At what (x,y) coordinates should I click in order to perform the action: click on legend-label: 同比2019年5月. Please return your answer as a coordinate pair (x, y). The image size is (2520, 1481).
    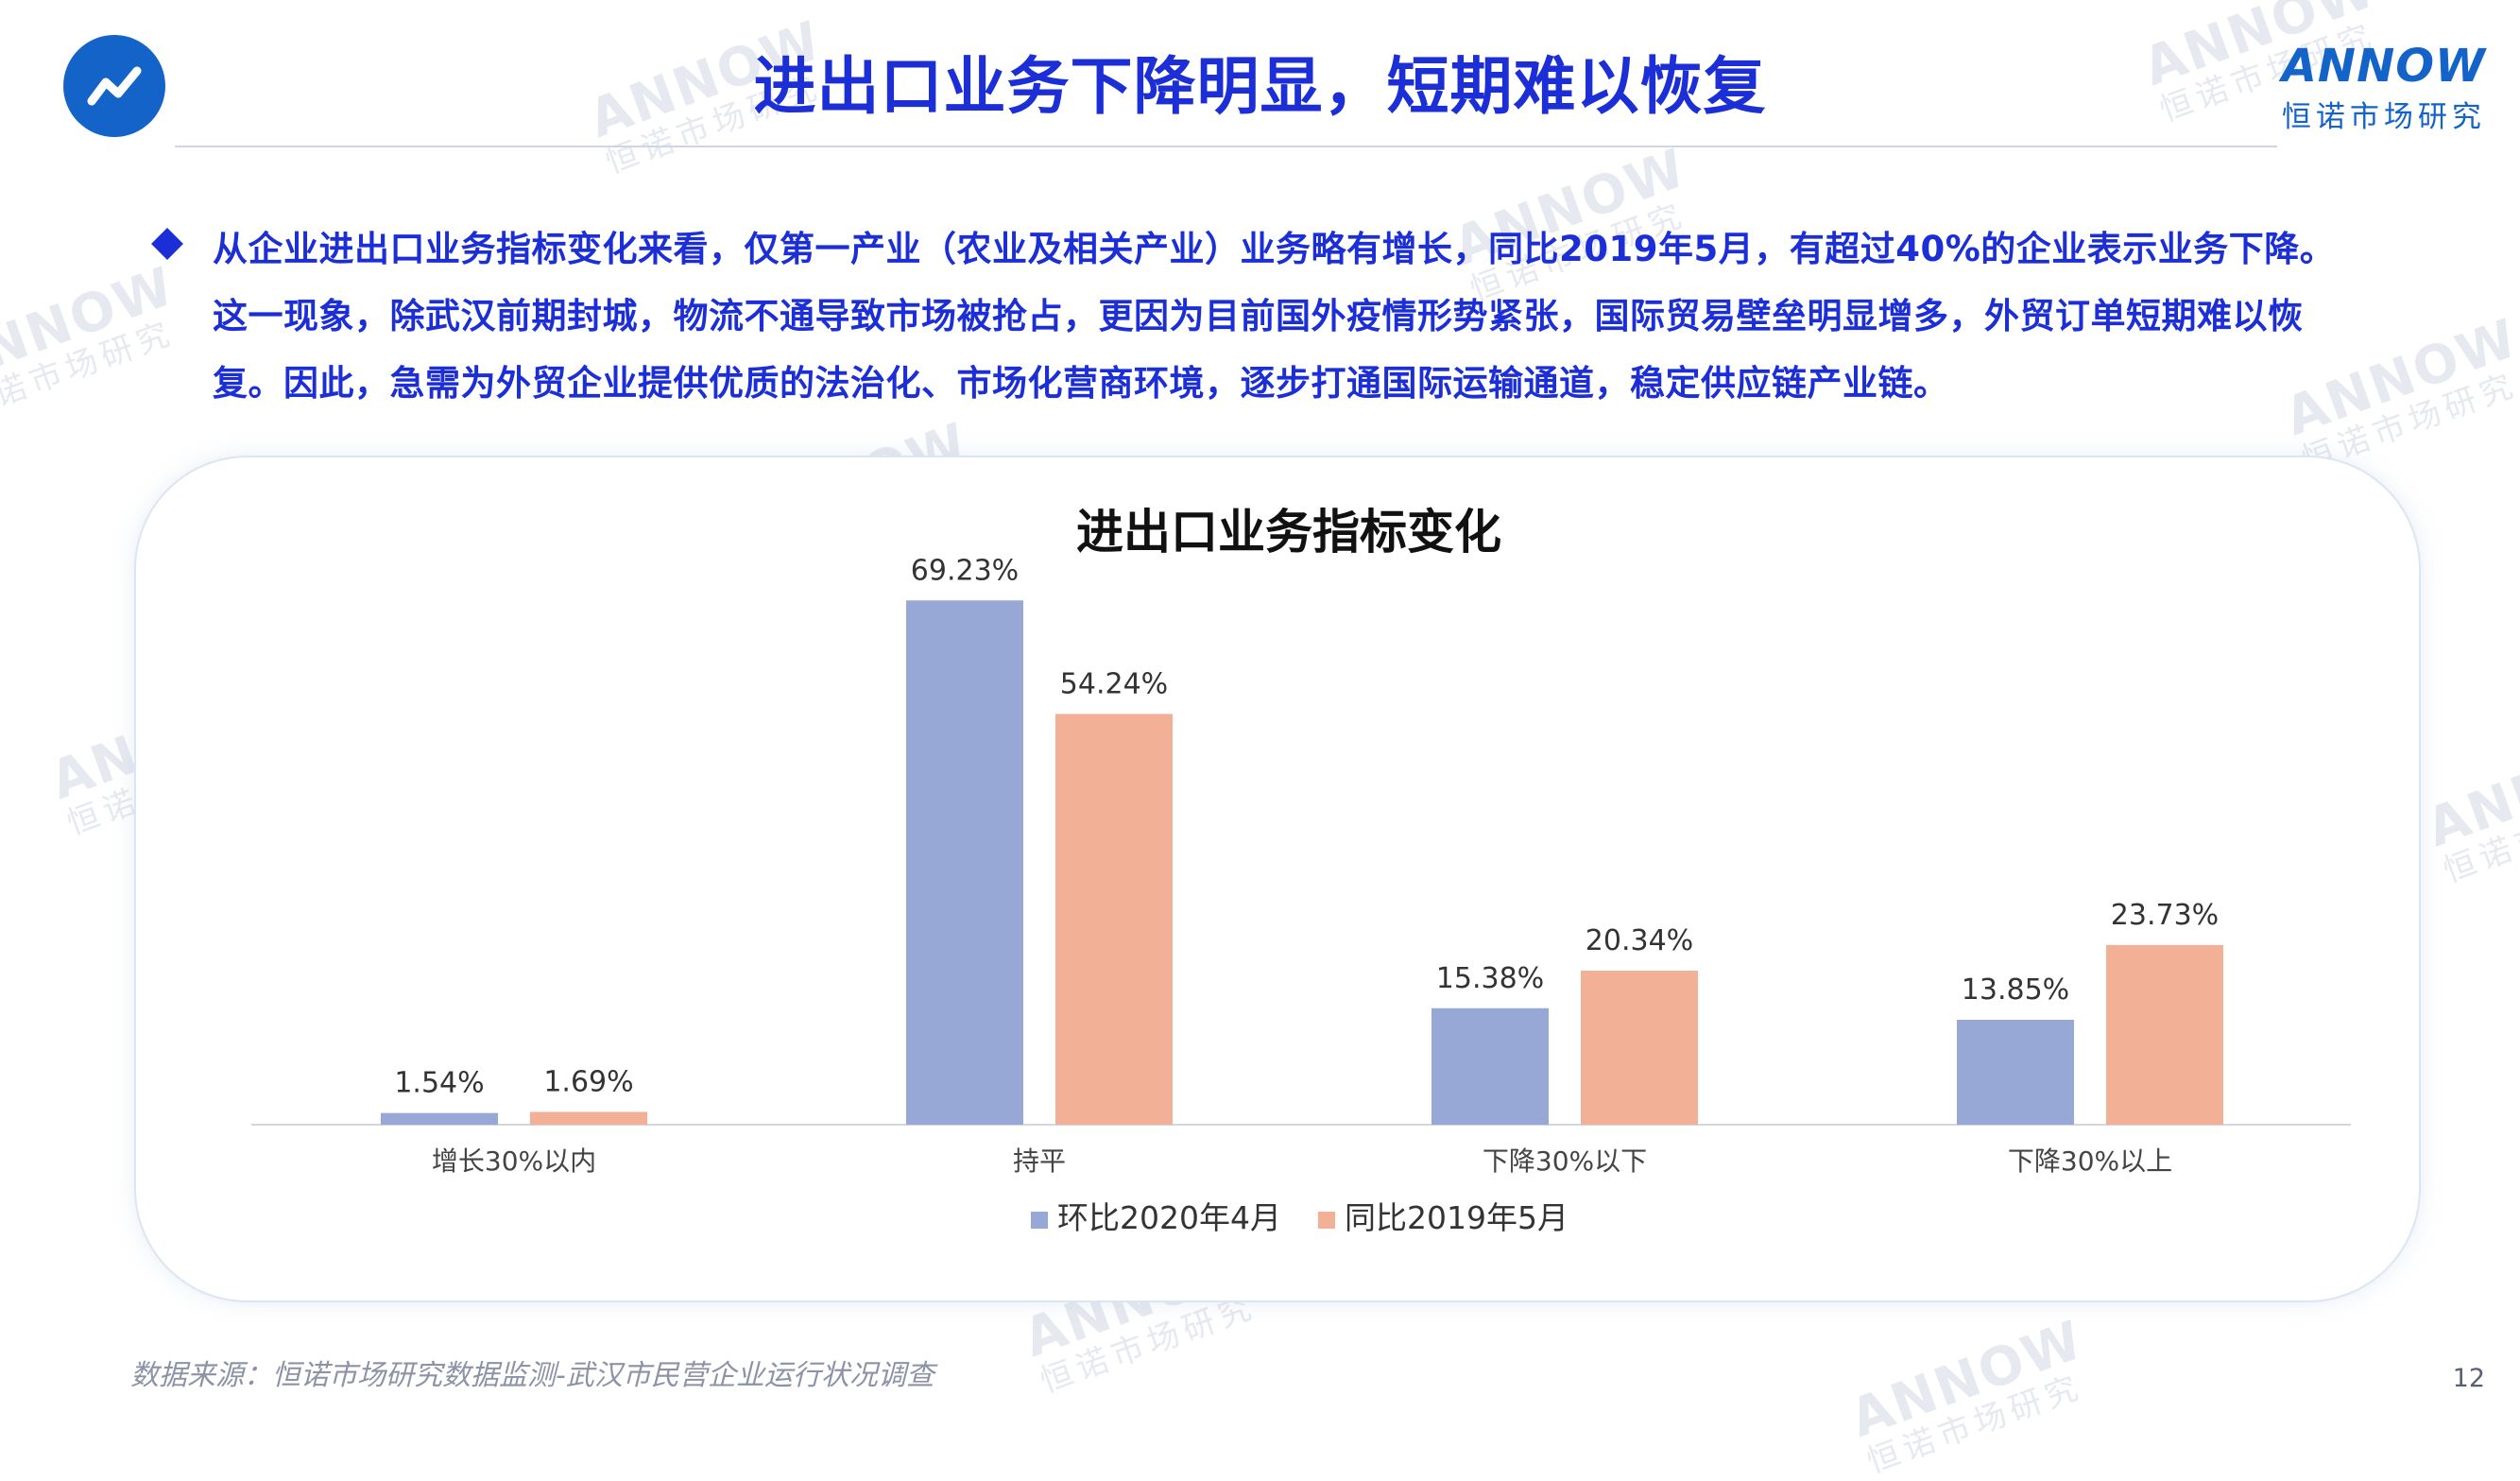
    Looking at the image, I should click on (1457, 1217).